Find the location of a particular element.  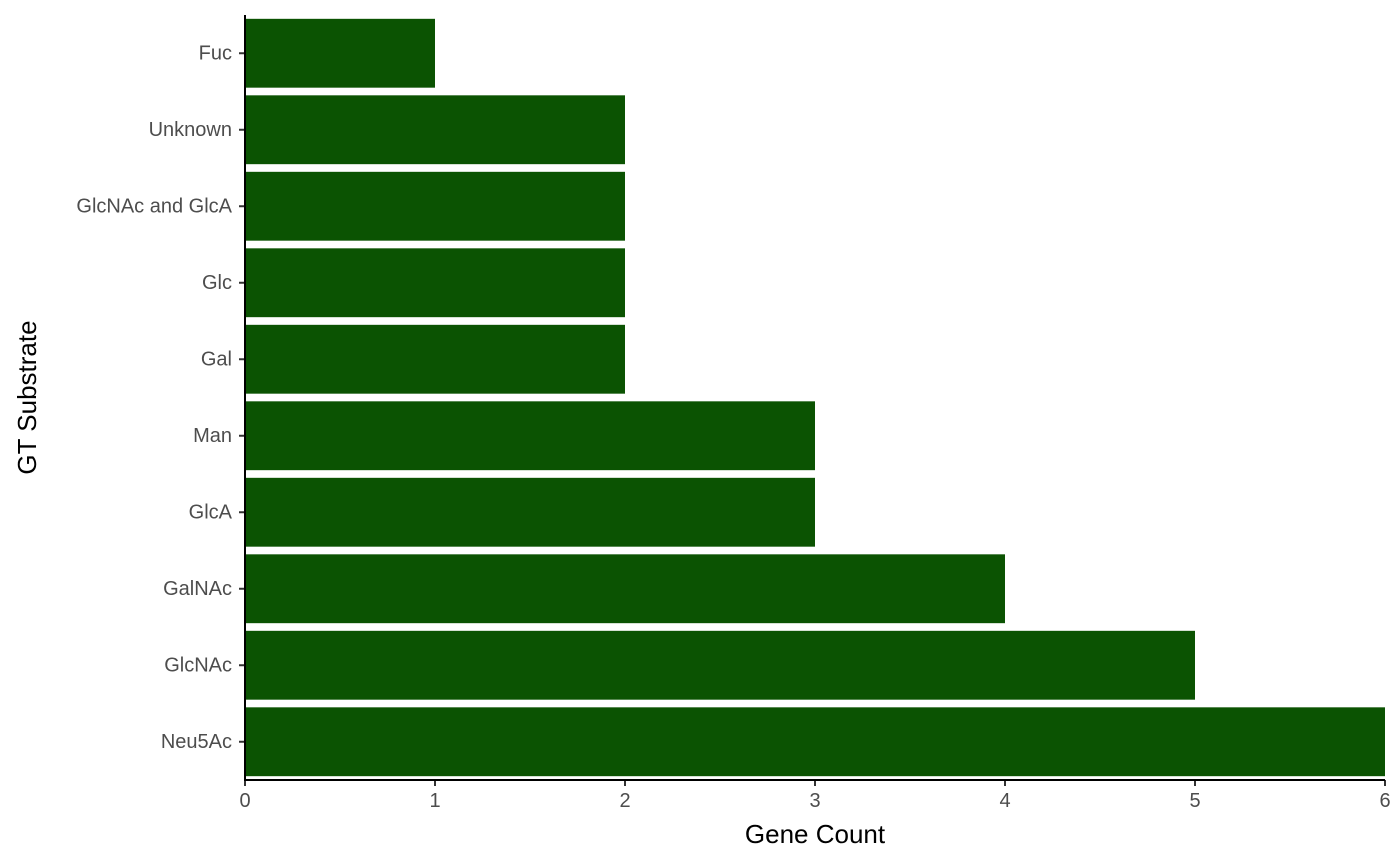

y-axis-title: GT Substrate is located at coordinates (27, 397).